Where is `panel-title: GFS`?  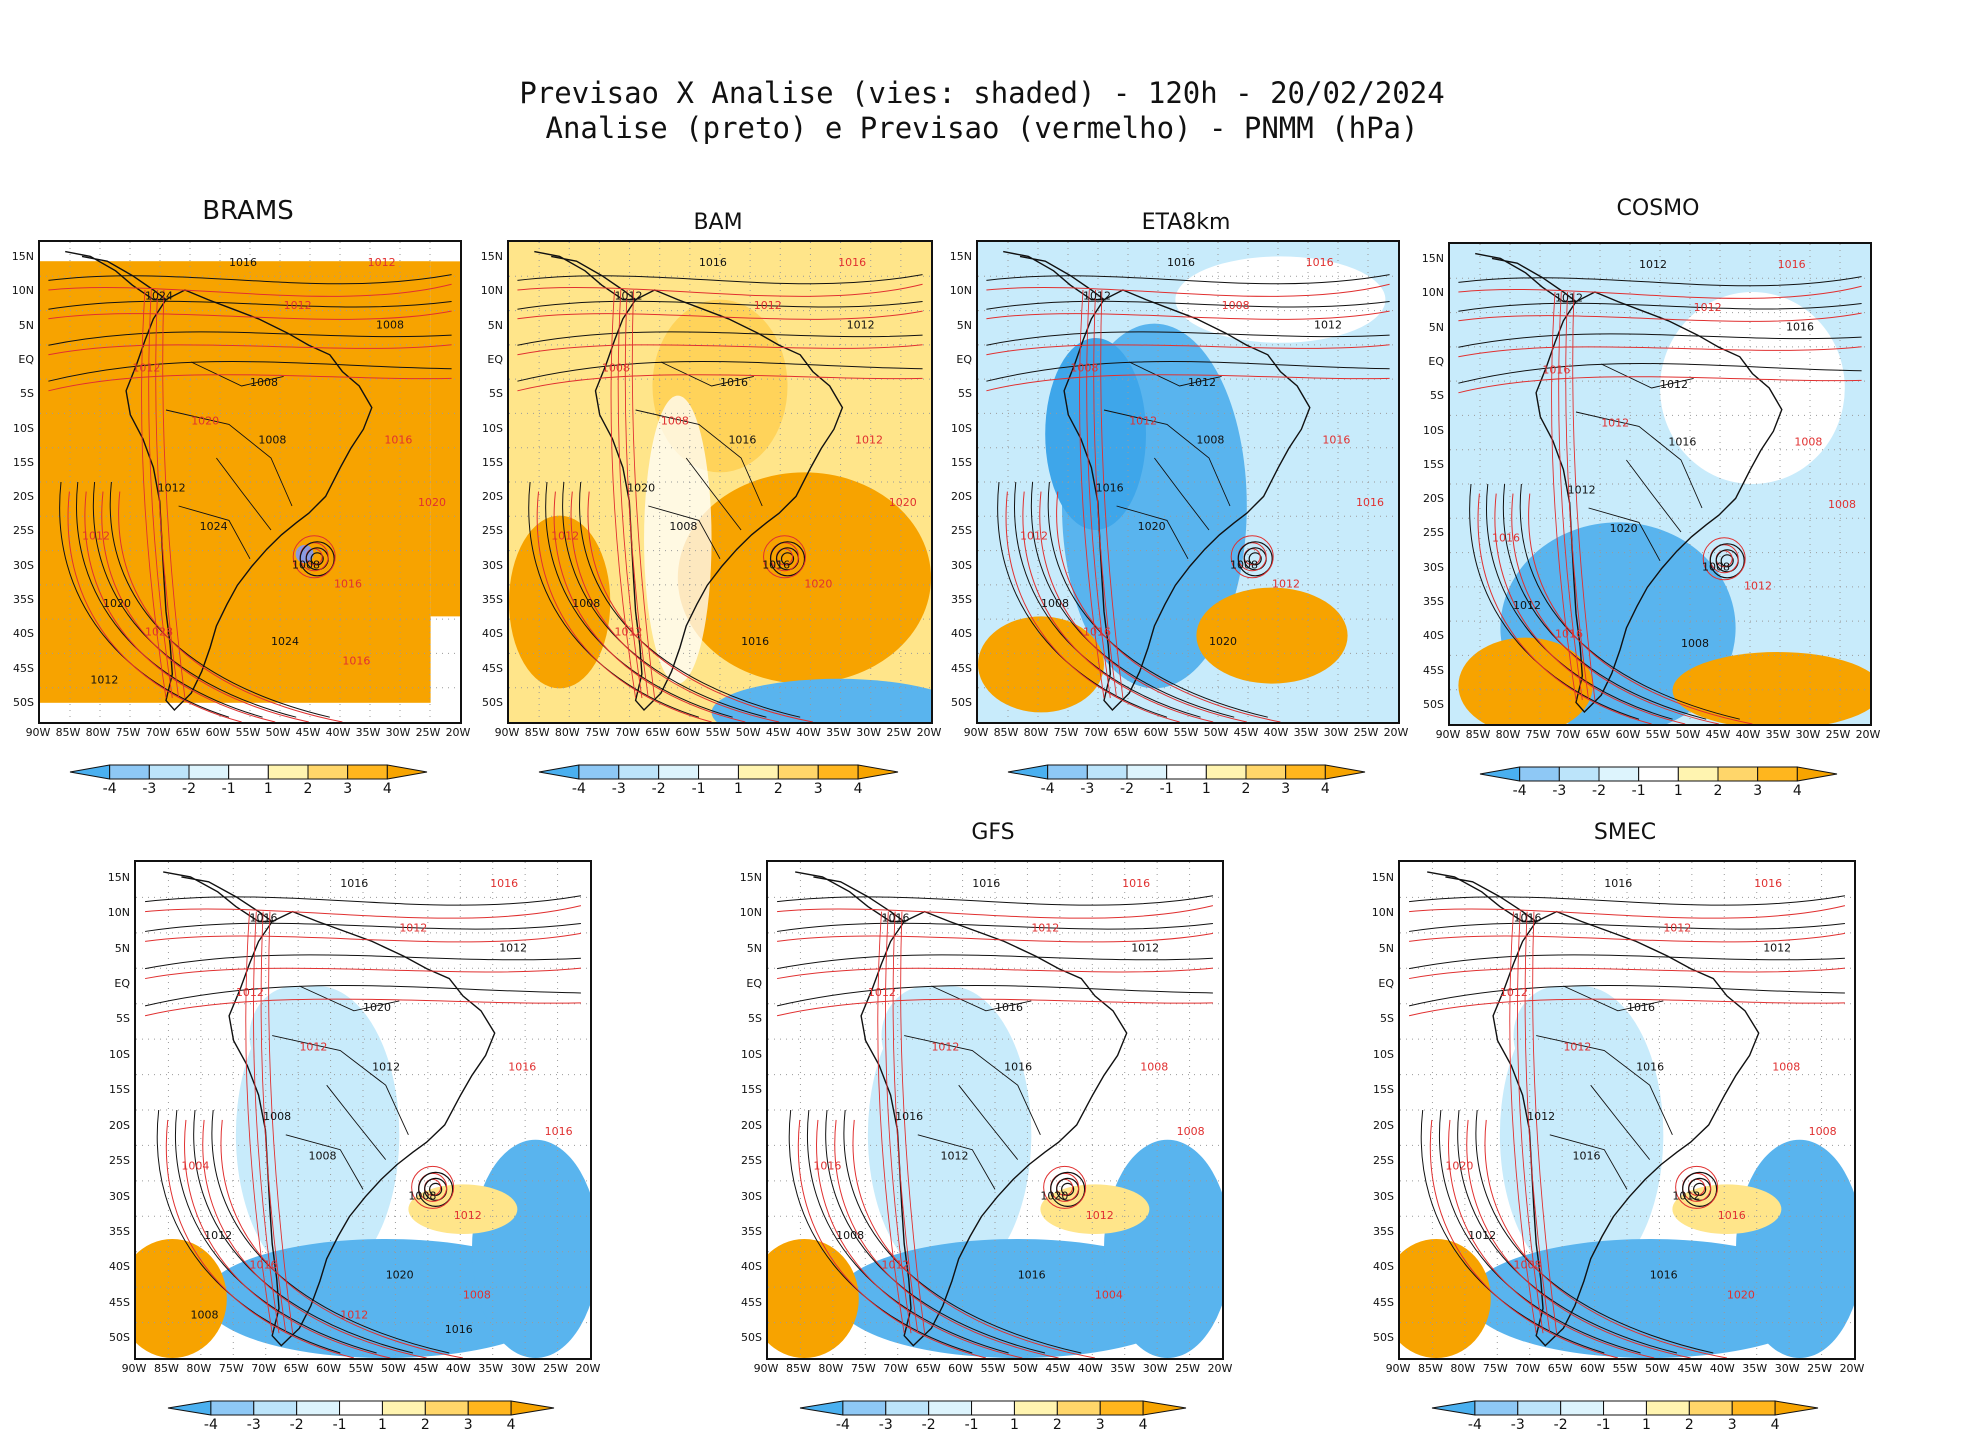
panel-title: GFS is located at coordinates (993, 832).